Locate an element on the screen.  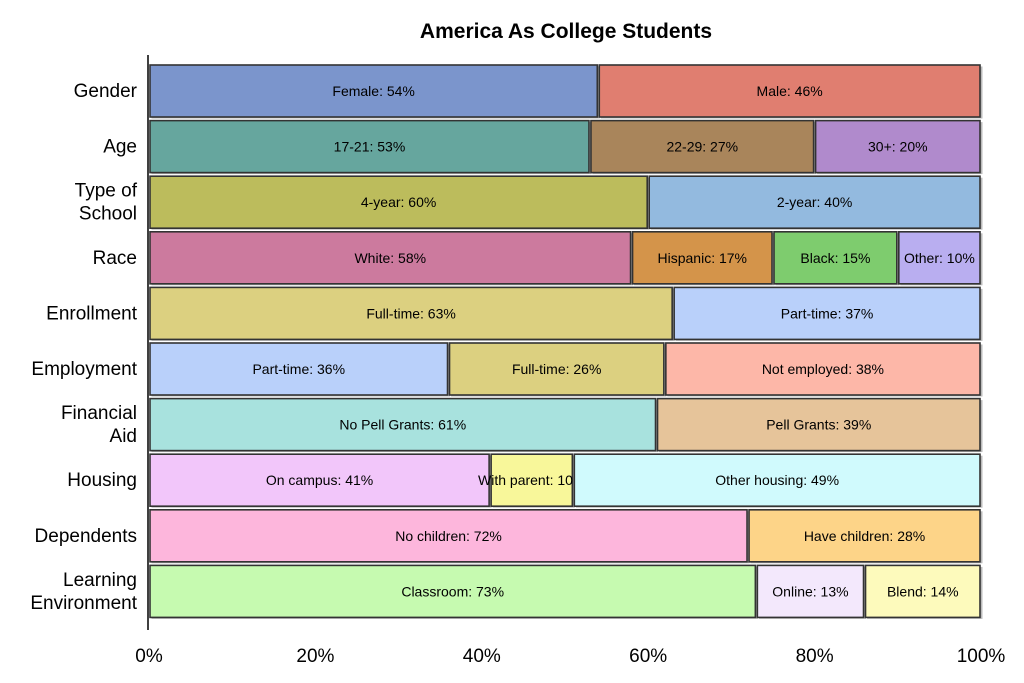
x-tick-label: 0% is located at coordinates (149, 656).